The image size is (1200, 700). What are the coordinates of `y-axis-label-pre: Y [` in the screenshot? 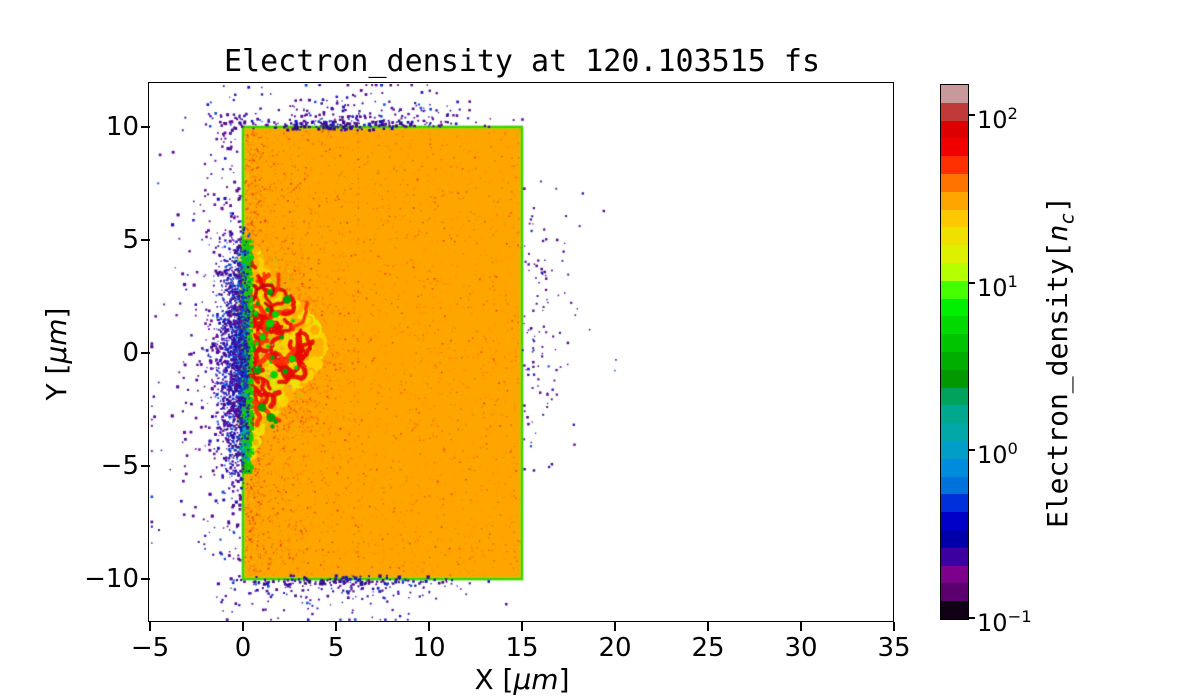 It's located at (56, 382).